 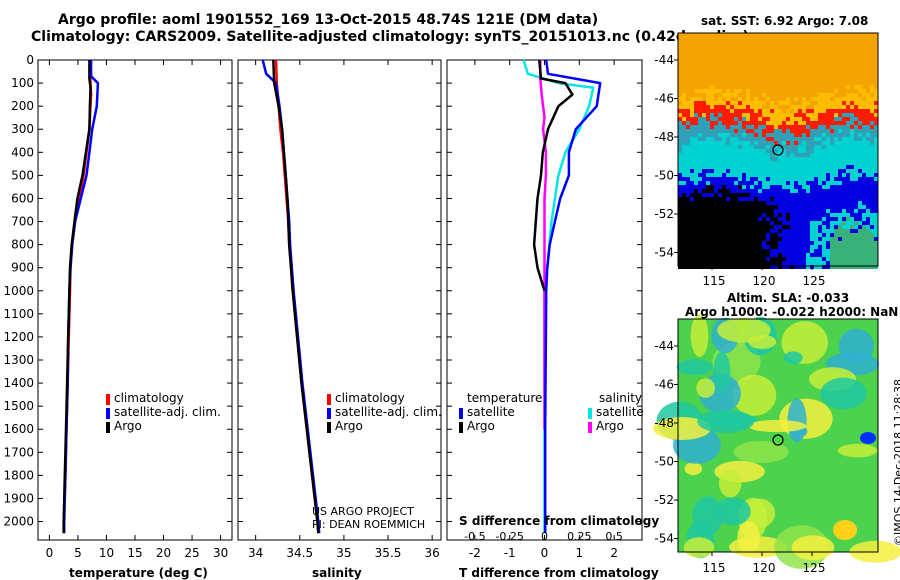 I want to click on sal-xtick-label: 35, so click(x=343, y=553).